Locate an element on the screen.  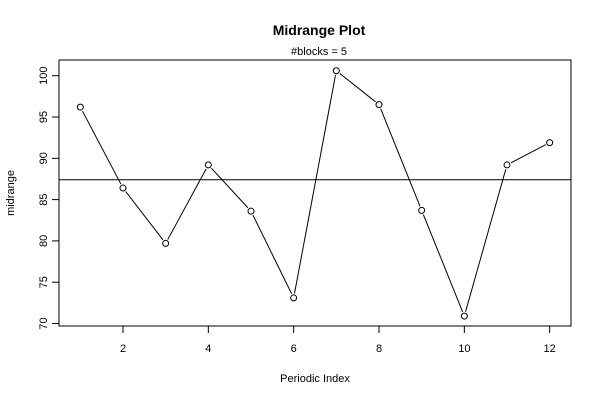
x-tick-label: 10 is located at coordinates (464, 349).